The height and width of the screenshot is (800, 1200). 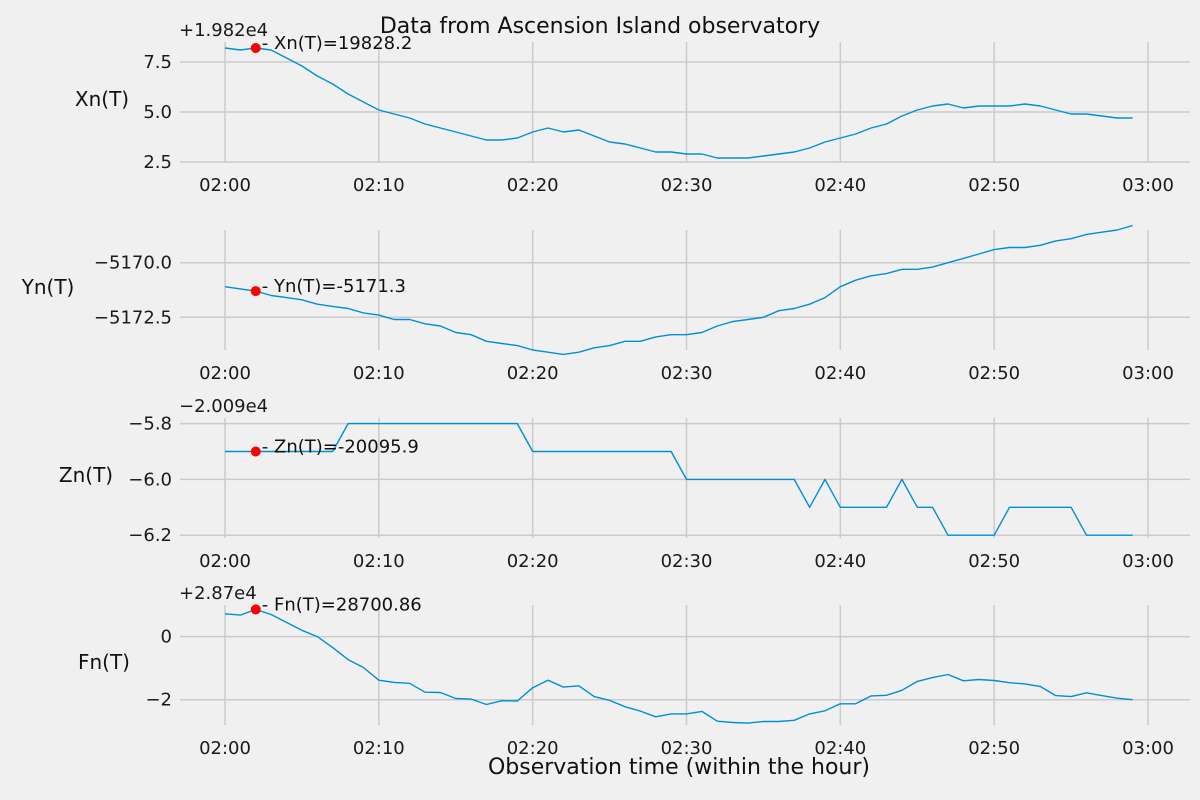 What do you see at coordinates (157, 62) in the screenshot?
I see `y-tick-label: 7.5` at bounding box center [157, 62].